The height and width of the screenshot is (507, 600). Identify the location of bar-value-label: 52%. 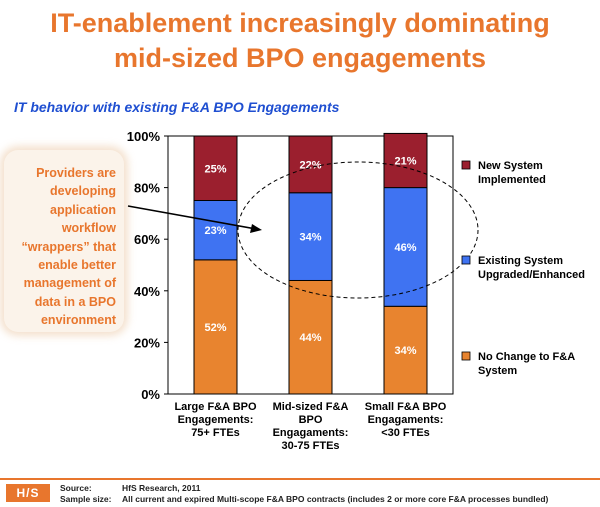
(215, 328).